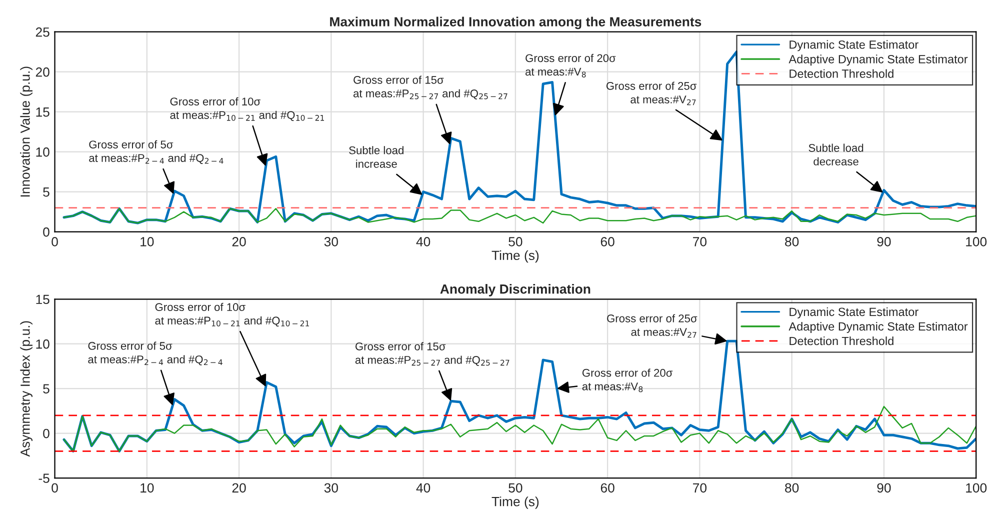 Image resolution: width=996 pixels, height=514 pixels. Describe the element at coordinates (43, 32) in the screenshot. I see `y-tick-label: 25` at that location.